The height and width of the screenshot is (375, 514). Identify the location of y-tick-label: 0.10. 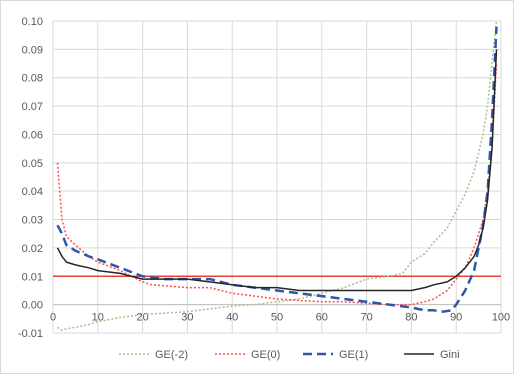
(32, 22).